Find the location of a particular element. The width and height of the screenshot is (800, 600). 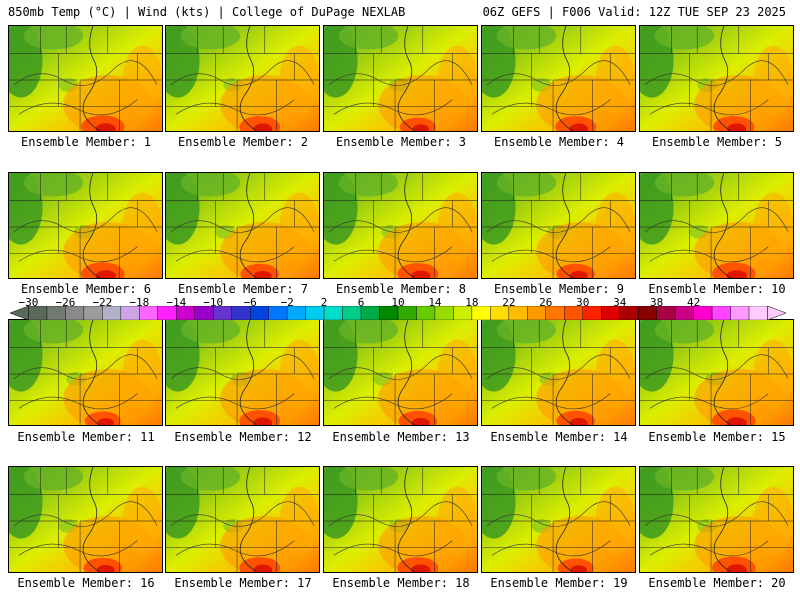

ensemble-member-label: Ensemble Member: 5 is located at coordinates (717, 142).